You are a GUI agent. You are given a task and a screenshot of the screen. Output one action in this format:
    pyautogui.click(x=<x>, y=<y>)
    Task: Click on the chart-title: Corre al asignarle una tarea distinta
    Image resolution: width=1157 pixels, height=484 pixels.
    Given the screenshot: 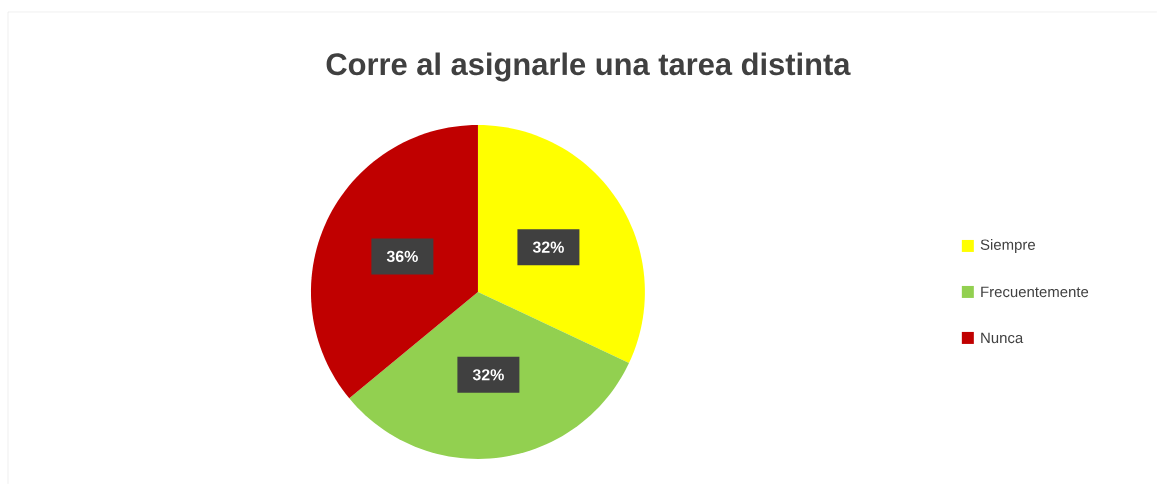 What is the action you would take?
    pyautogui.click(x=588, y=67)
    